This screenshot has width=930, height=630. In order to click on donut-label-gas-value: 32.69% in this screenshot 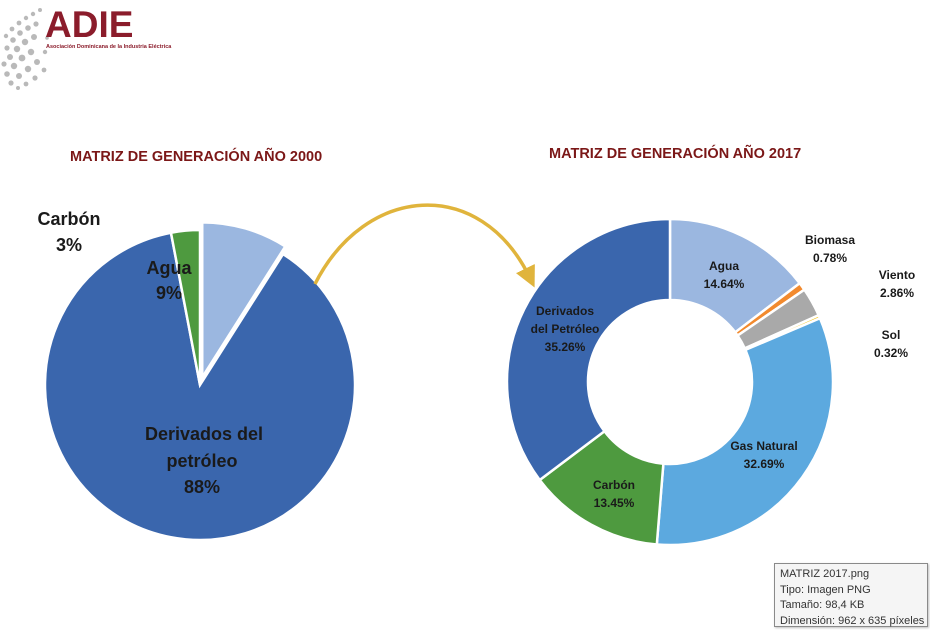, I will do `click(764, 464)`.